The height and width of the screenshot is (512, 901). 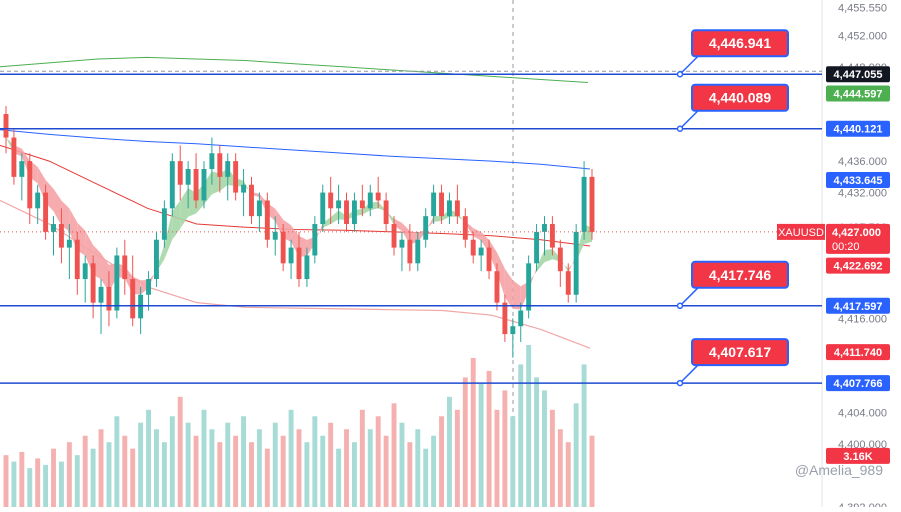 I want to click on axis-price-label-bg, so click(x=858, y=455).